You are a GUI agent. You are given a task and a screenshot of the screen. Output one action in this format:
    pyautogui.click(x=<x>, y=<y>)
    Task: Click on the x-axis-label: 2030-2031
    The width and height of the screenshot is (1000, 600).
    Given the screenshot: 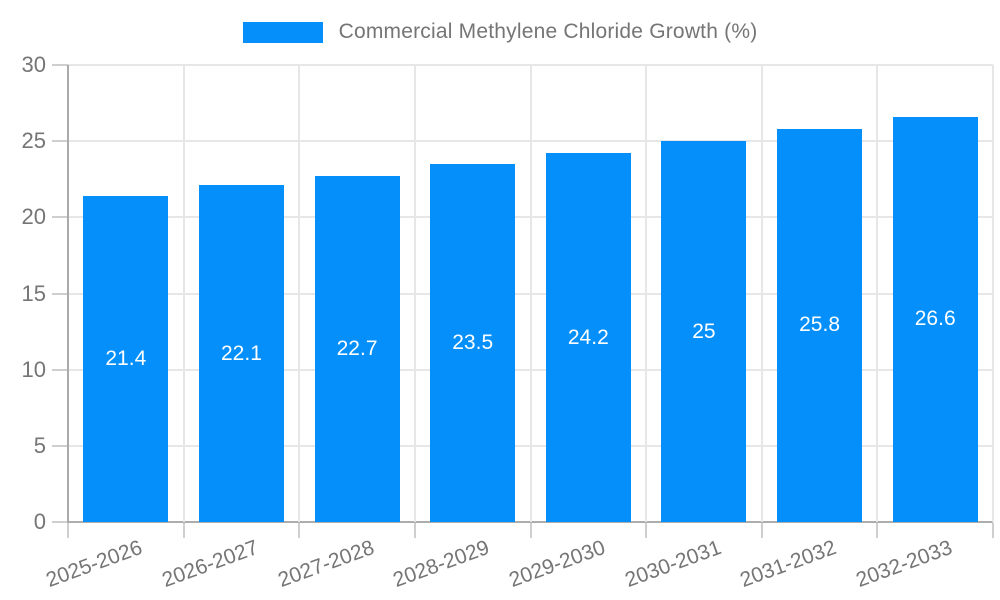 What is the action you would take?
    pyautogui.click(x=672, y=564)
    